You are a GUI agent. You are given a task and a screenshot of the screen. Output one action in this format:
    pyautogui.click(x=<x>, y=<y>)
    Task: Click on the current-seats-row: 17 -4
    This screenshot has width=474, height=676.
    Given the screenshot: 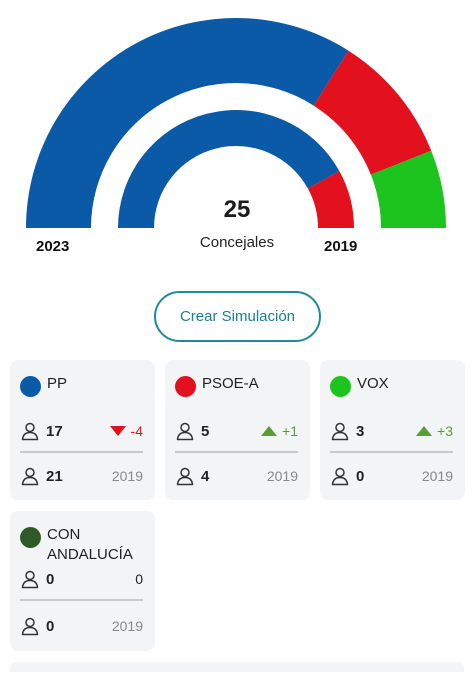 What is the action you would take?
    pyautogui.click(x=81, y=431)
    